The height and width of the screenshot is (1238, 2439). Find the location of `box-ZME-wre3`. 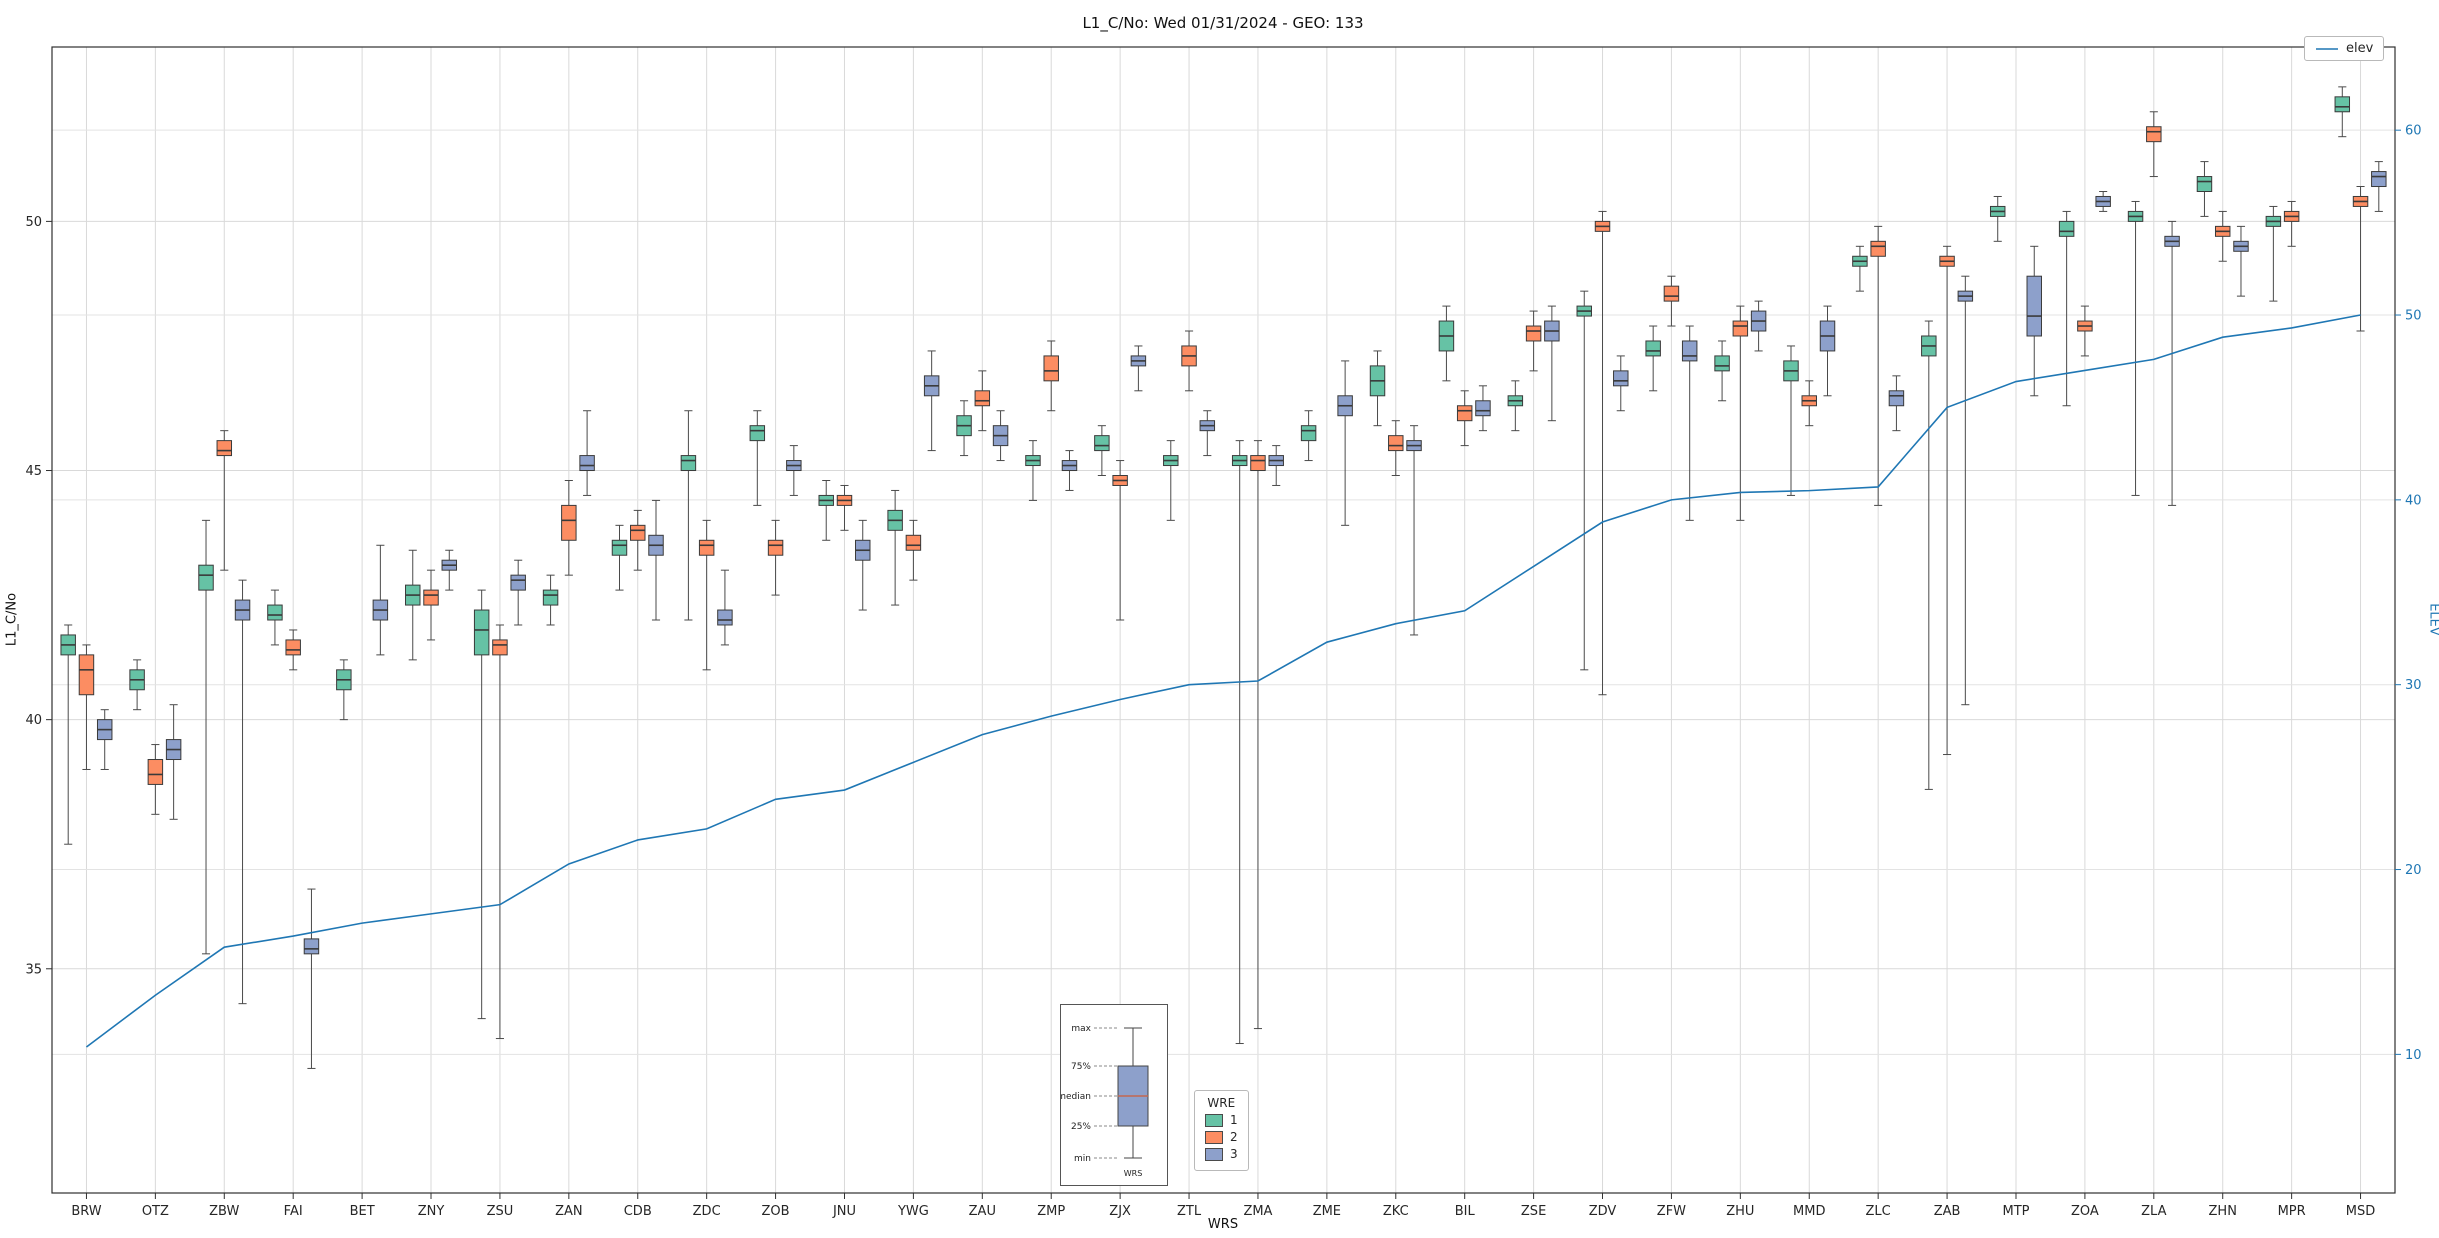

box-ZME-wre3 is located at coordinates (1345, 443).